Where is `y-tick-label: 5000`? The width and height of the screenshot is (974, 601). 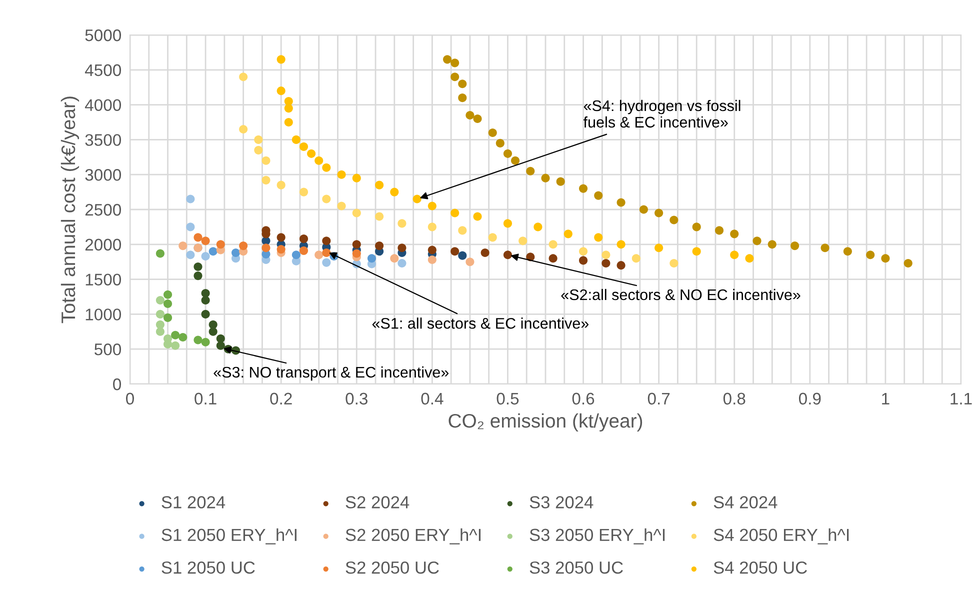
y-tick-label: 5000 is located at coordinates (103, 35).